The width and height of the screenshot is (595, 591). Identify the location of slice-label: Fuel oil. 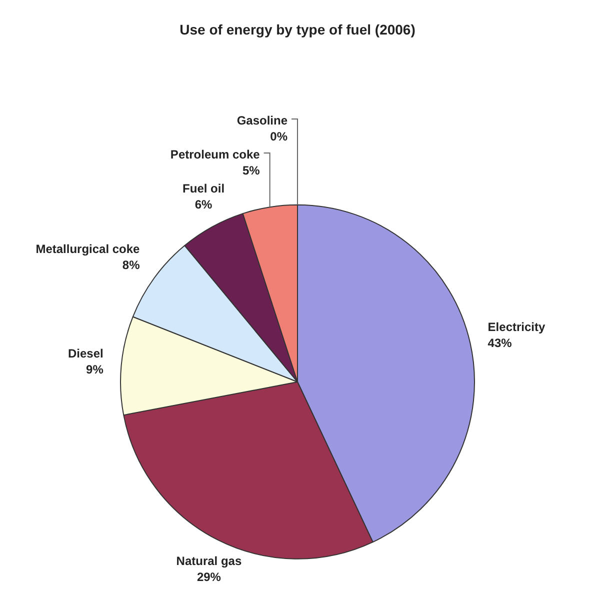
(203, 188).